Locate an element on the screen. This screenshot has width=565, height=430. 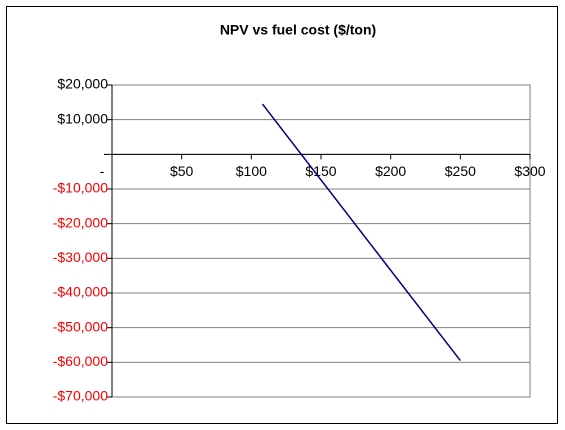
x-tick-label: $150 is located at coordinates (320, 171).